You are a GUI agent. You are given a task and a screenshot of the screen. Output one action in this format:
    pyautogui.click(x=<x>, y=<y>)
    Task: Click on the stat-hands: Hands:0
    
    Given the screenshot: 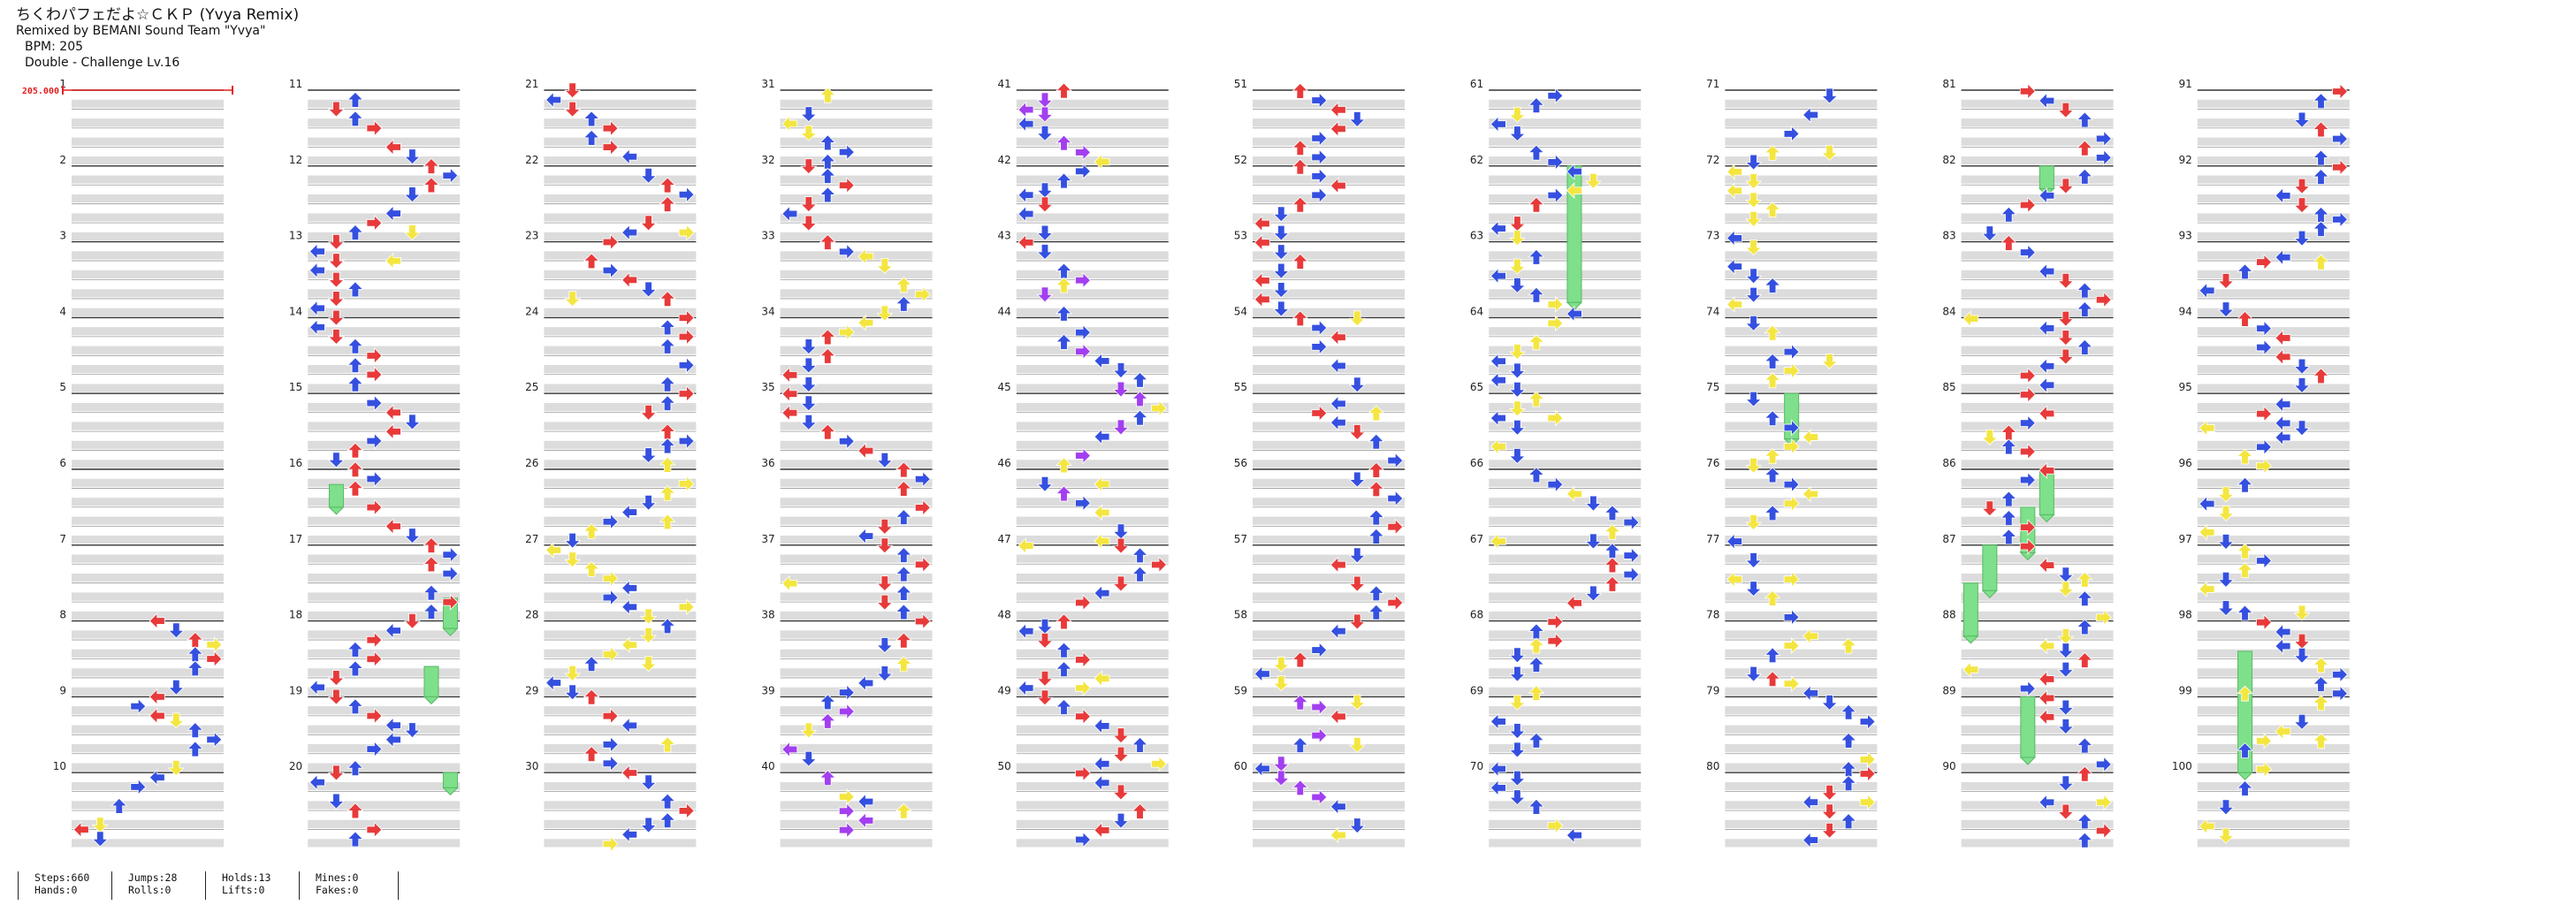 What is the action you would take?
    pyautogui.click(x=56, y=890)
    